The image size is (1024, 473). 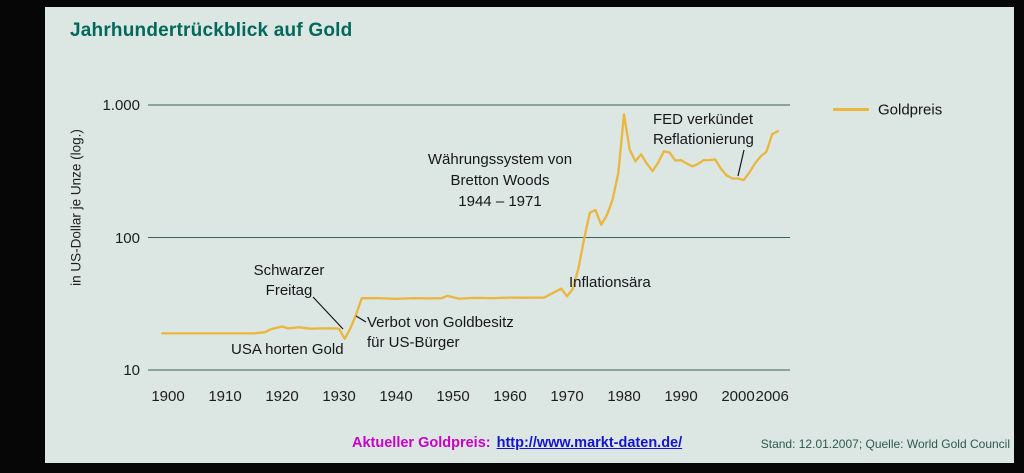 What do you see at coordinates (610, 282) in the screenshot?
I see `annotation-inflationsaera: Inflationsära` at bounding box center [610, 282].